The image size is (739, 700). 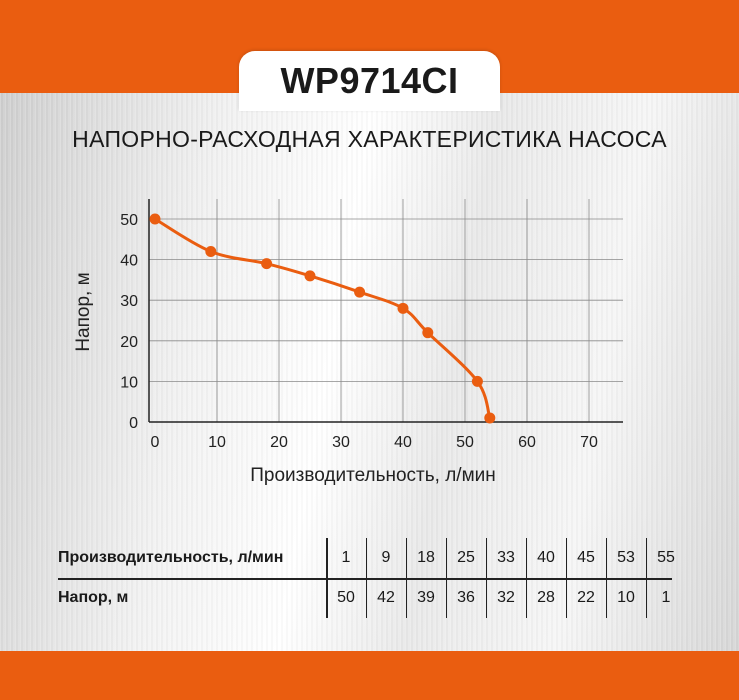 I want to click on head-value-cell: 1, so click(x=666, y=597).